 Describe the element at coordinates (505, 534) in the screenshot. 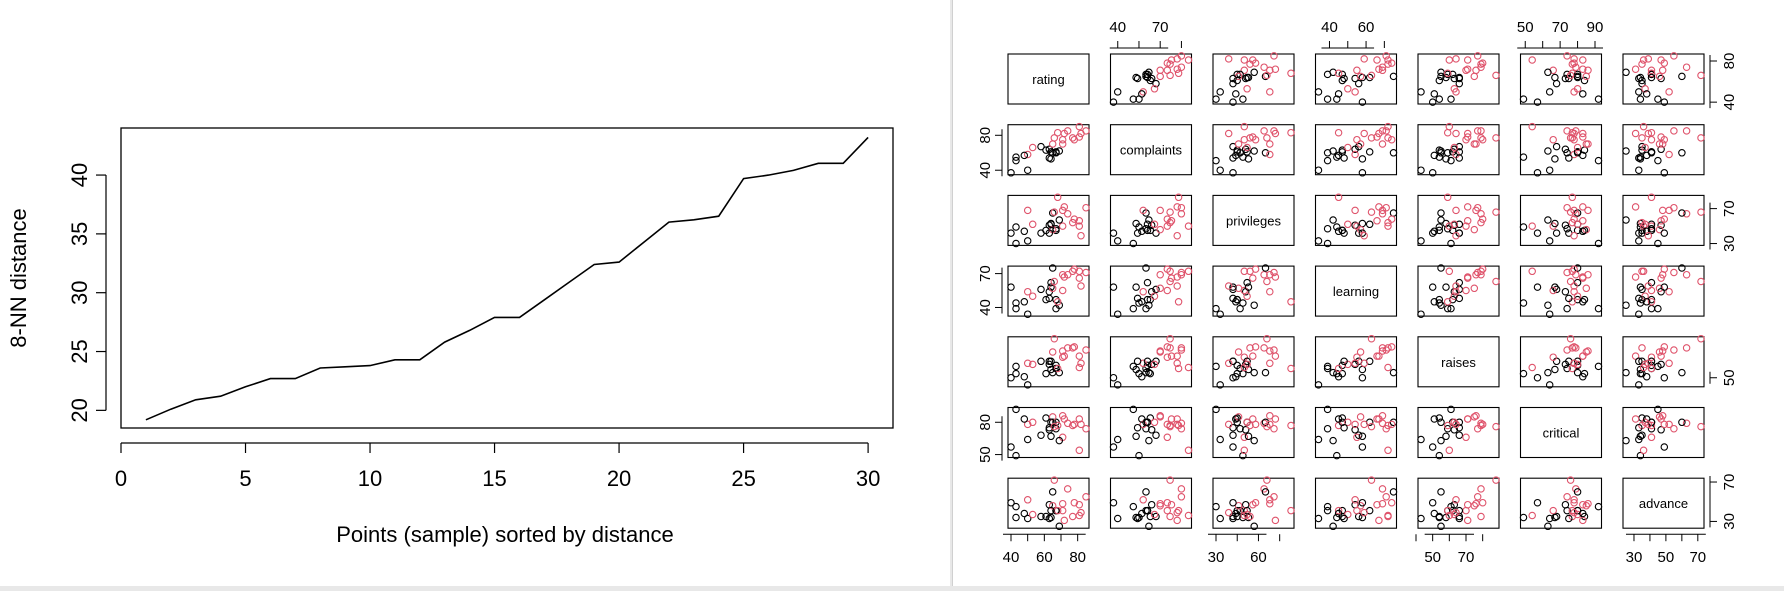

I see `x-axis-label: Points (sample) sorted by distance` at that location.